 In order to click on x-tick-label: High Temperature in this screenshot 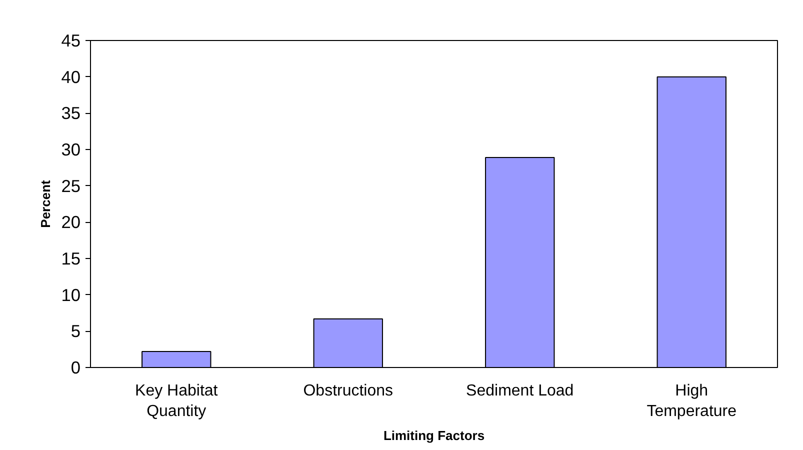, I will do `click(691, 401)`.